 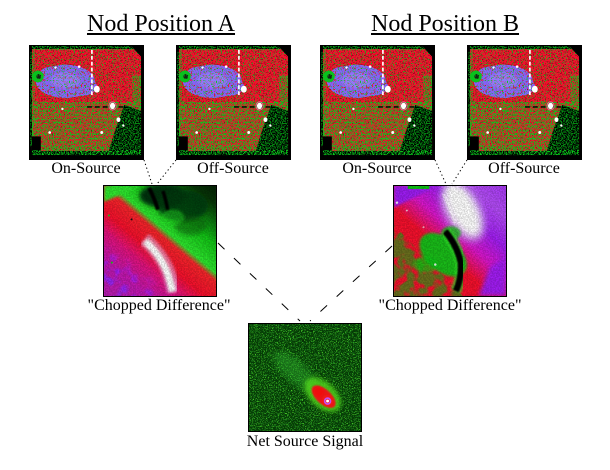 What do you see at coordinates (233, 168) in the screenshot?
I see `nod-a-off-source-caption: Off-Source` at bounding box center [233, 168].